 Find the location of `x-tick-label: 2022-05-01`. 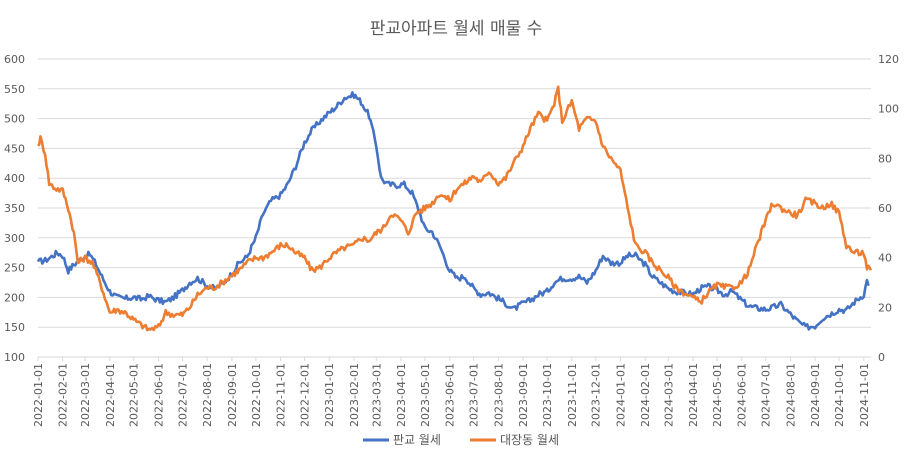

x-tick-label: 2022-05-01 is located at coordinates (134, 395).